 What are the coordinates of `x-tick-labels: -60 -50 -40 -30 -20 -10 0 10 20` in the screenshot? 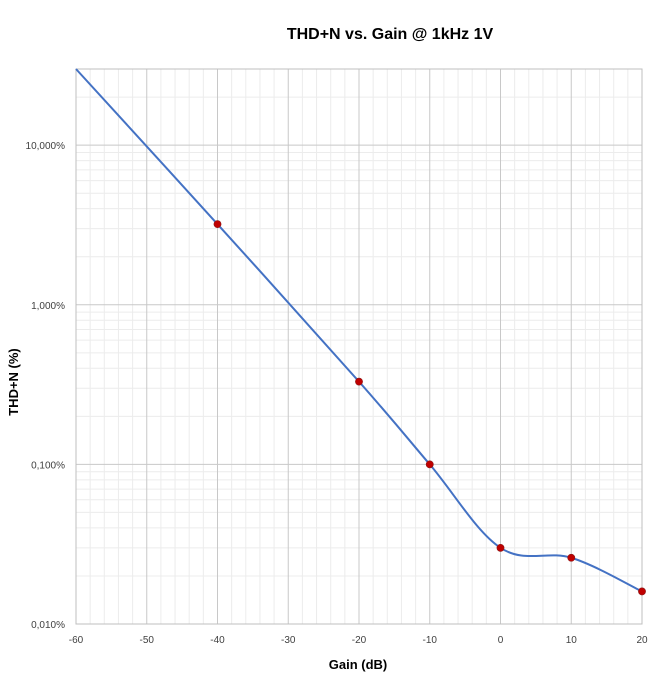 It's located at (358, 640).